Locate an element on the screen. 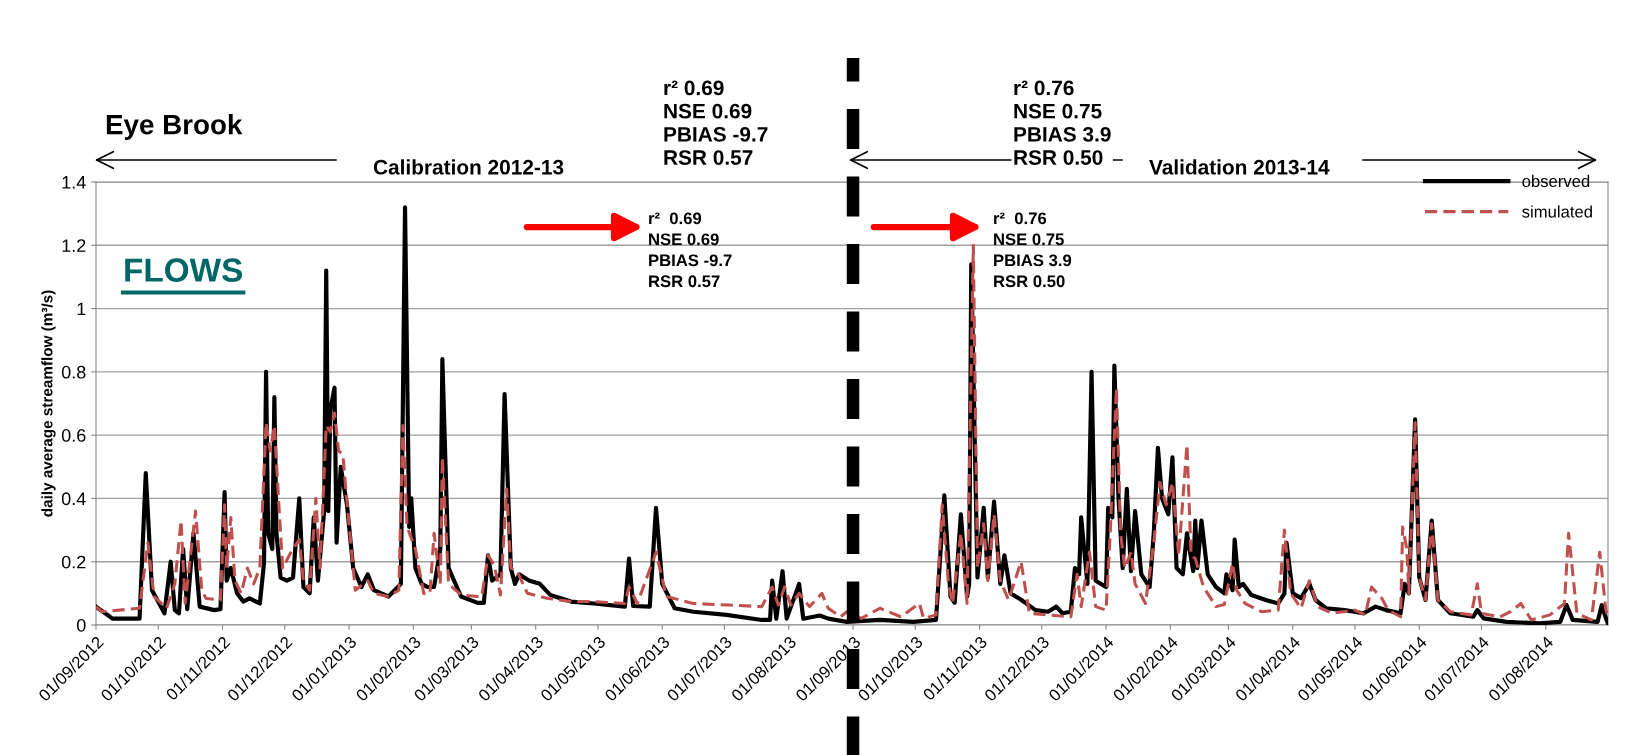 This screenshot has height=755, width=1635. annotation: r² 0.76 NSE 0.75 PBIAS 3.9 RSR 0.50 is located at coordinates (1033, 250).